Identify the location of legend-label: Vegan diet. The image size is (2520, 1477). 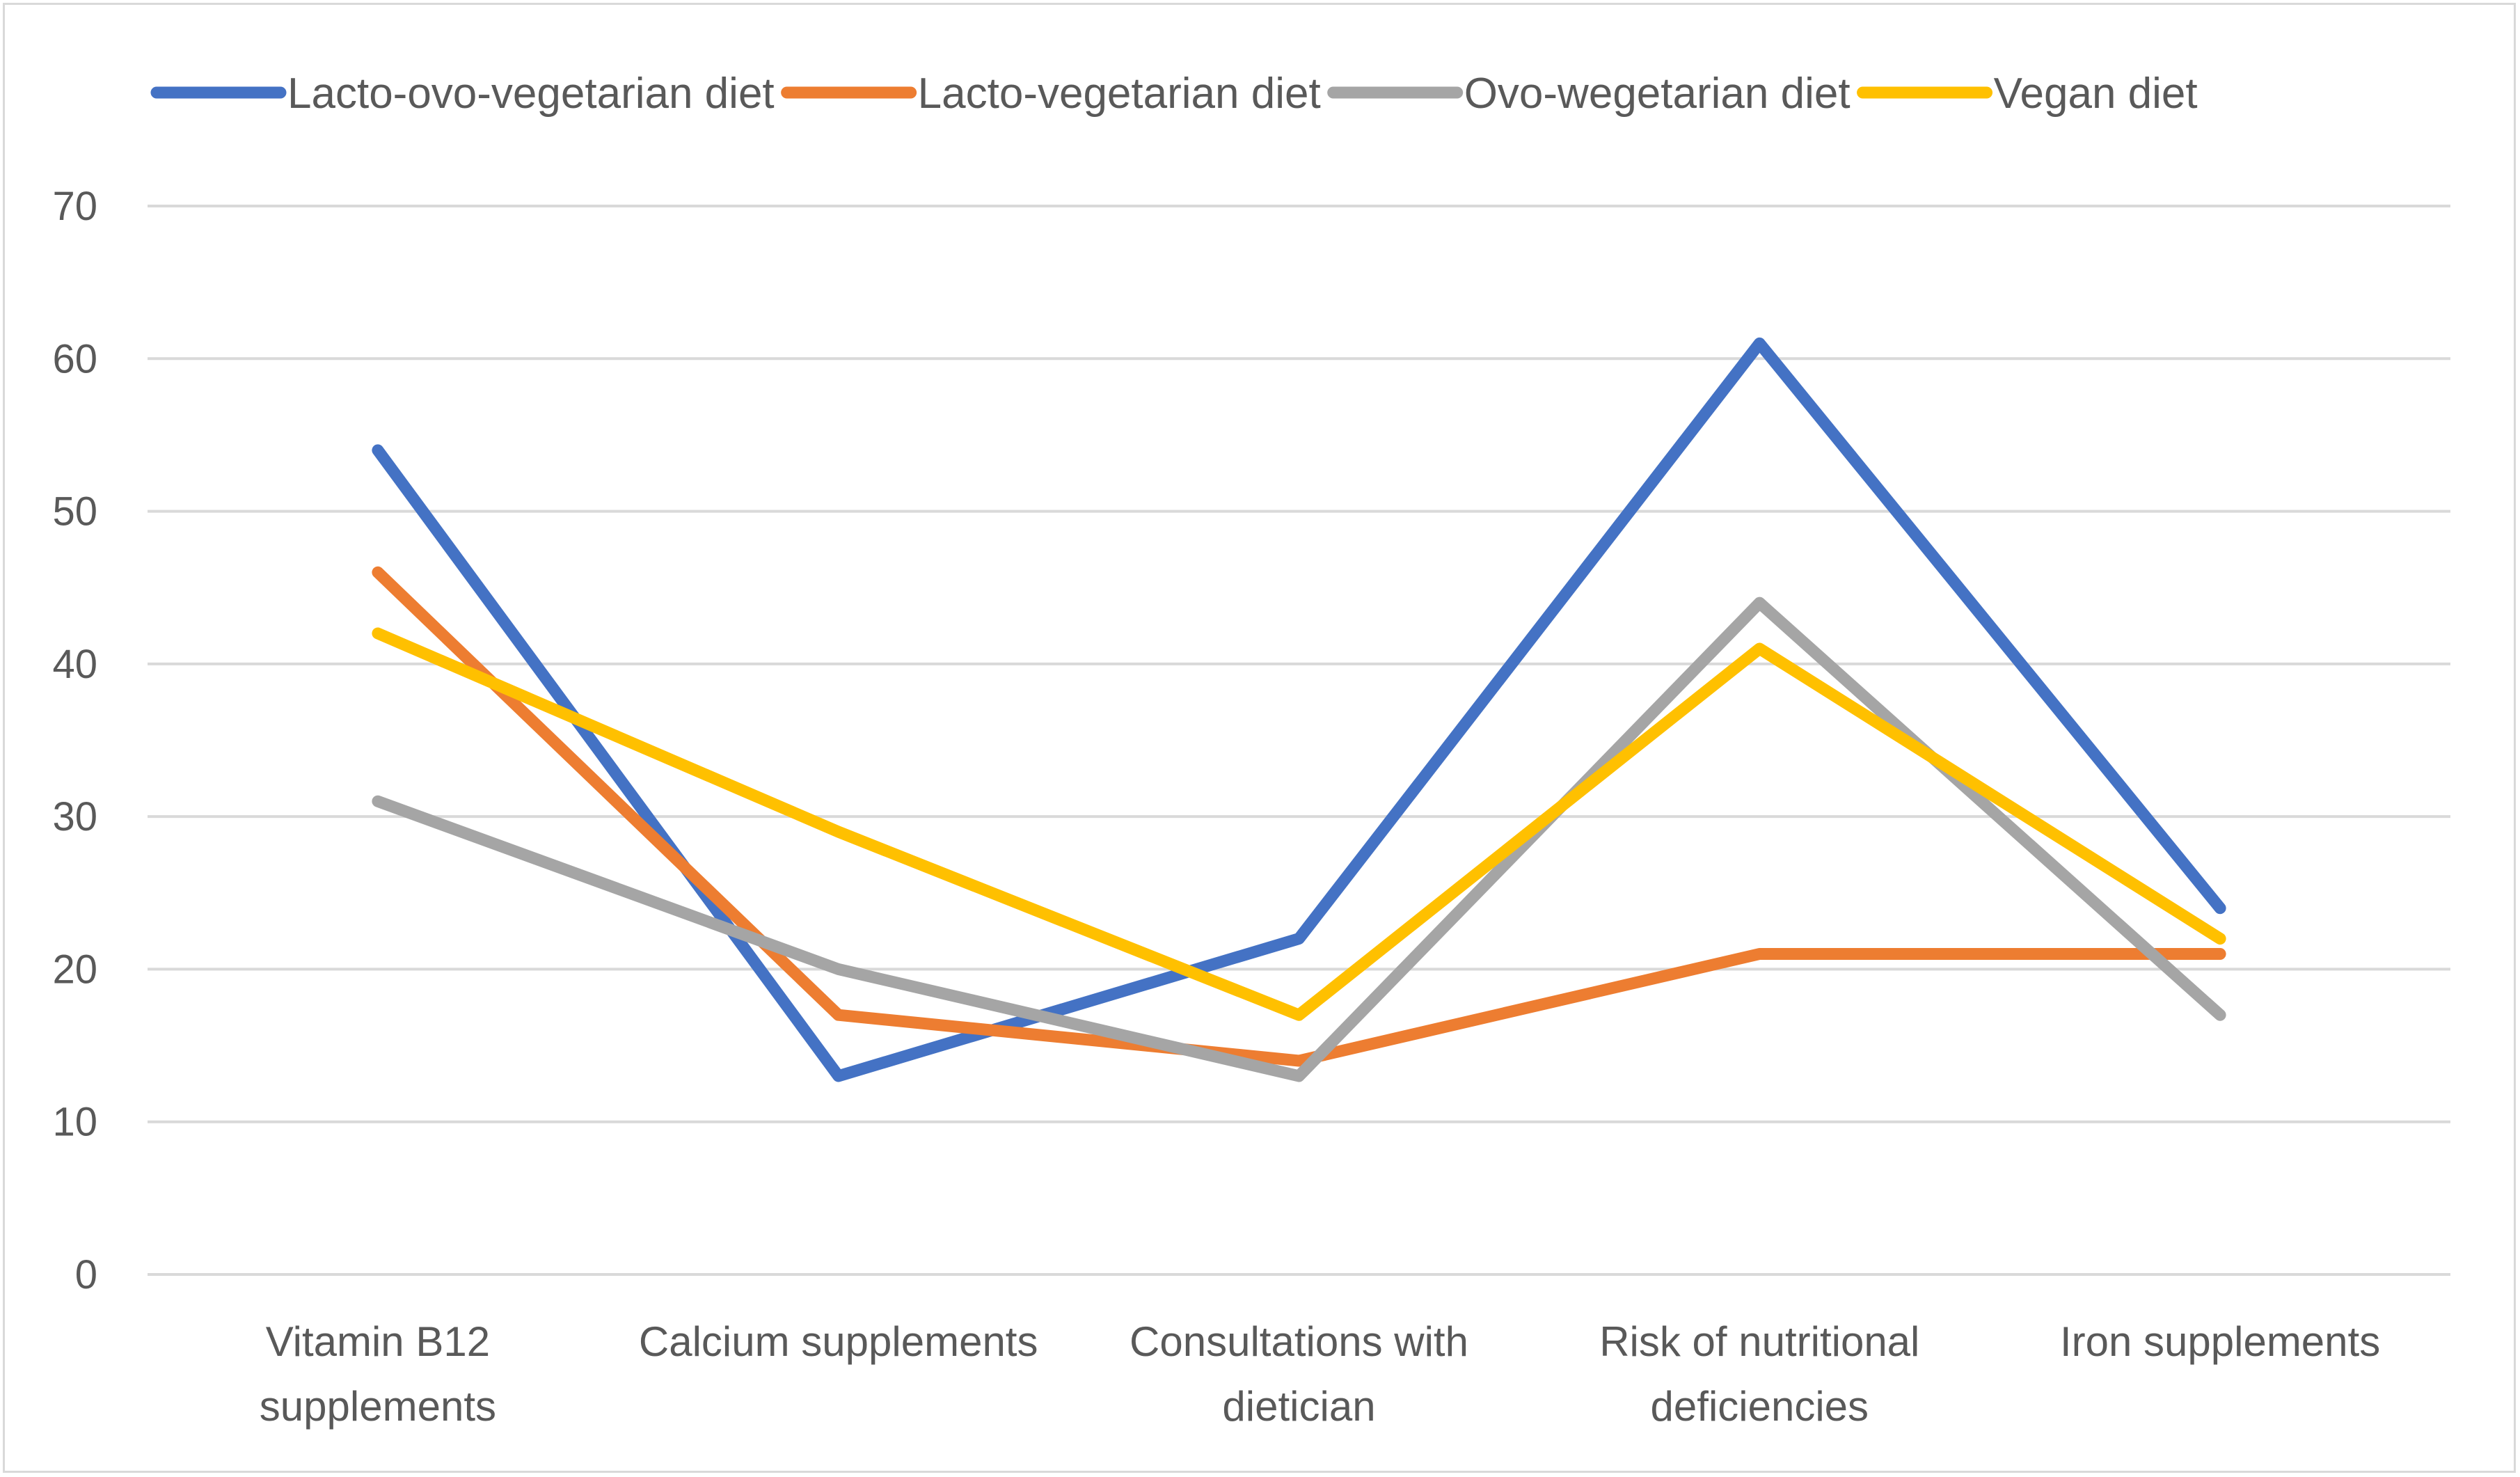
(2096, 94).